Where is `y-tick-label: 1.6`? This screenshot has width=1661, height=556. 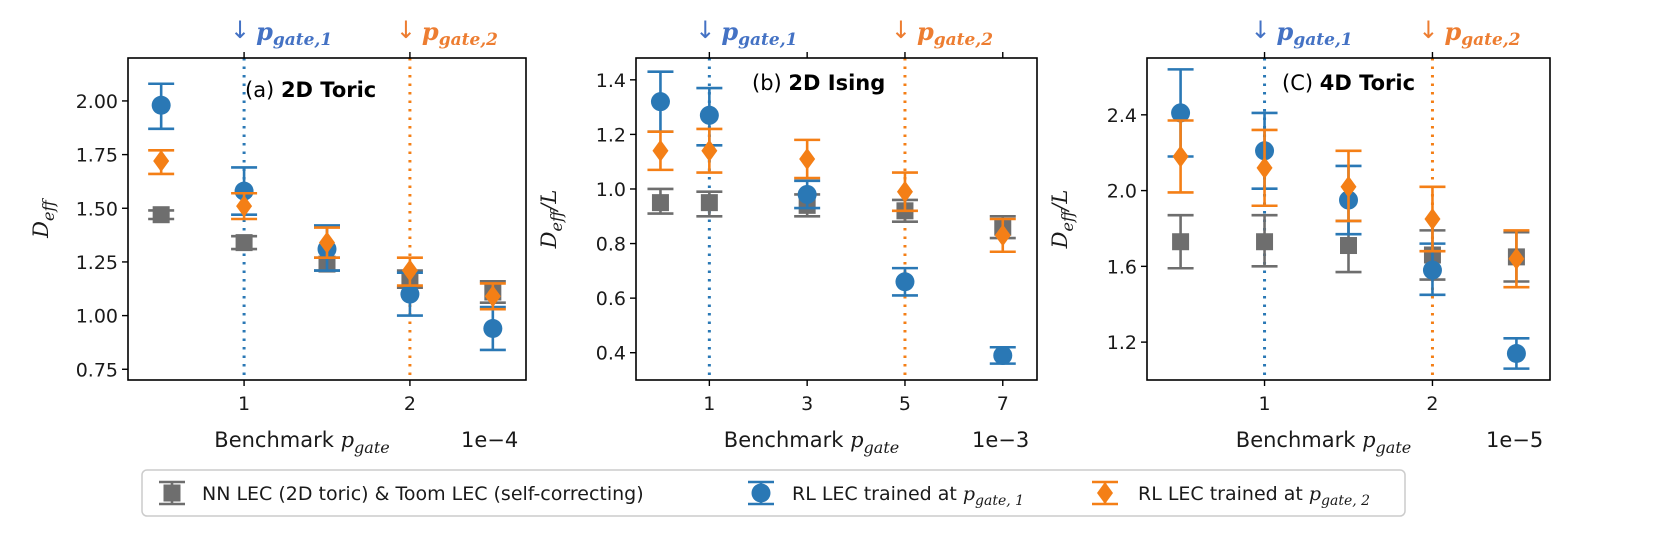 y-tick-label: 1.6 is located at coordinates (1122, 267).